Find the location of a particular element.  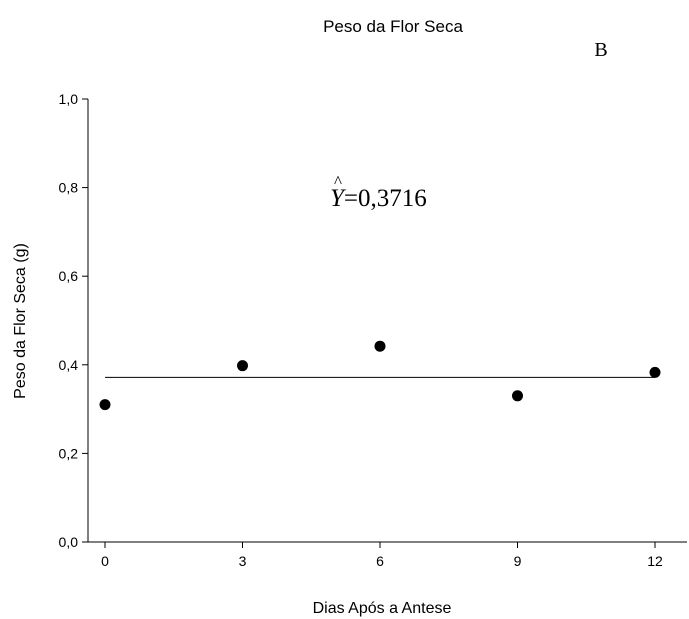

equation-value: =0,3716 is located at coordinates (385, 198).